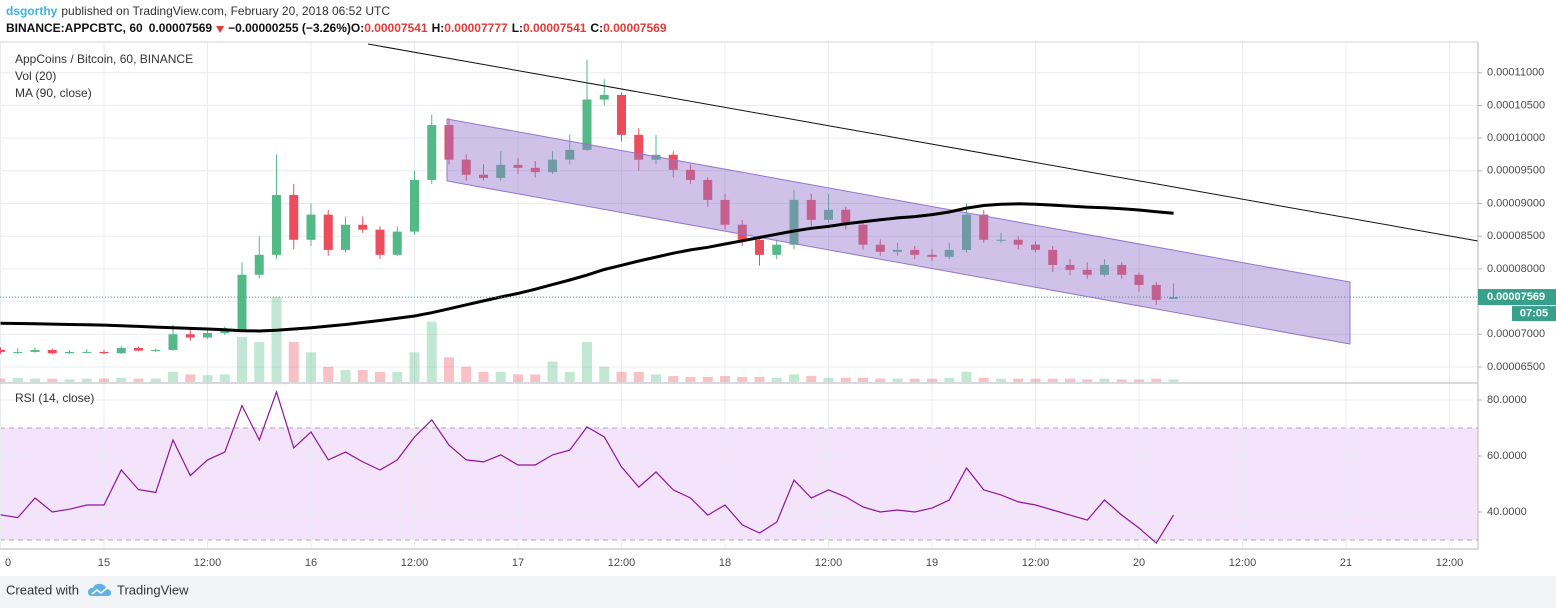 Image resolution: width=1556 pixels, height=608 pixels. Describe the element at coordinates (8, 563) in the screenshot. I see `x-tick-label: 0` at that location.